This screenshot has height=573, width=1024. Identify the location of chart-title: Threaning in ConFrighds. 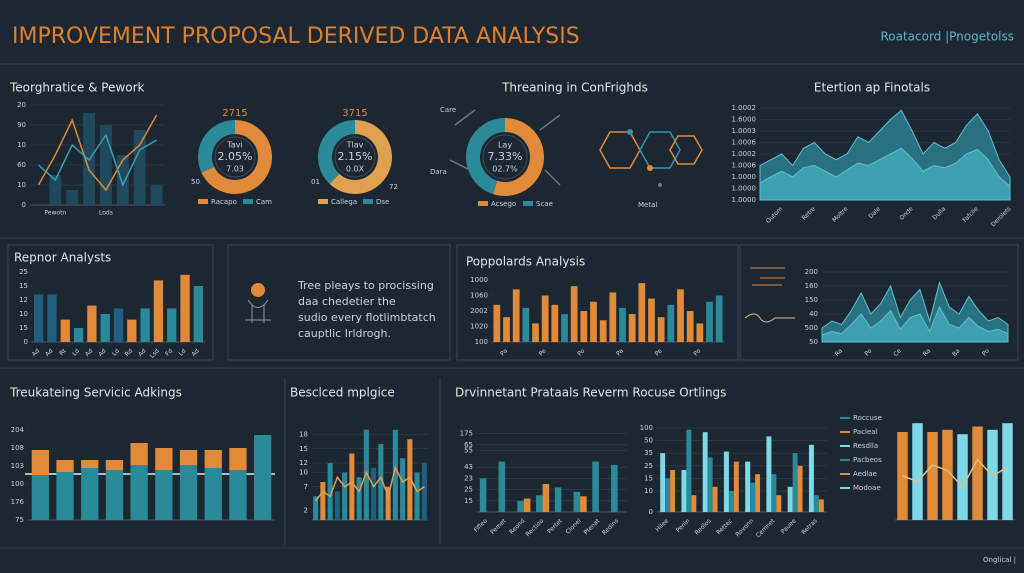
(574, 88).